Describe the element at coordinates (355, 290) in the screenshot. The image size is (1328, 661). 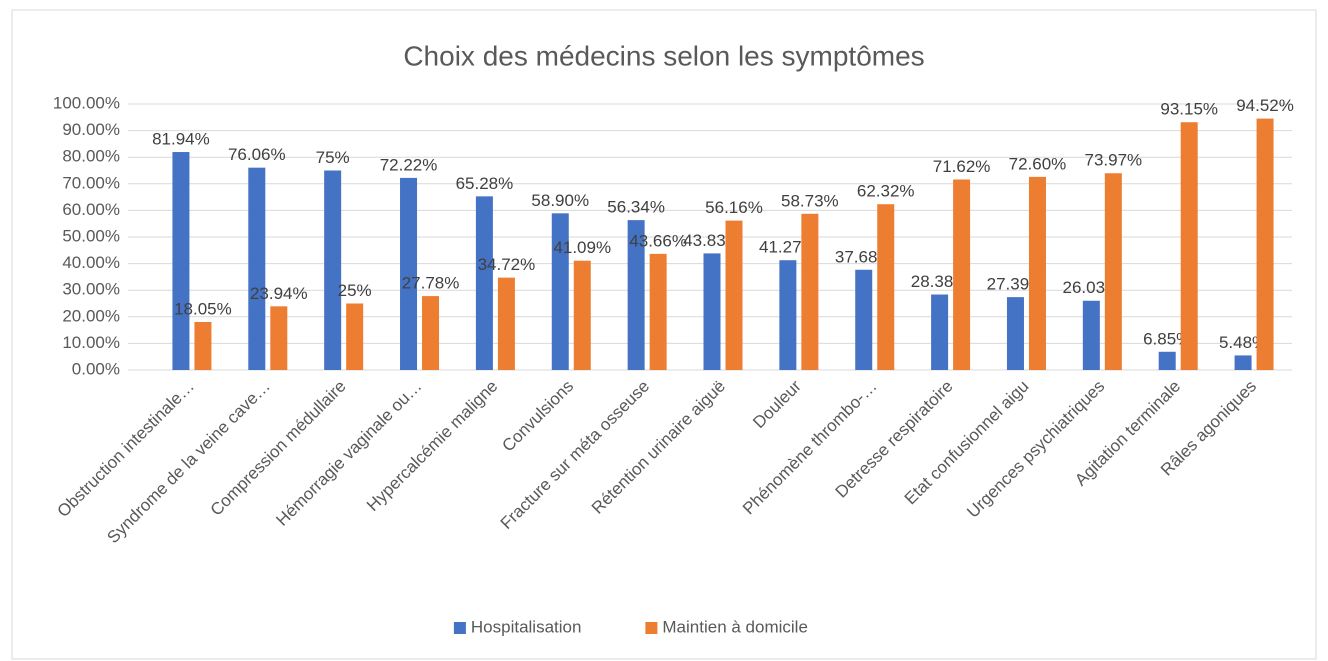
I see `value-label: 25%` at that location.